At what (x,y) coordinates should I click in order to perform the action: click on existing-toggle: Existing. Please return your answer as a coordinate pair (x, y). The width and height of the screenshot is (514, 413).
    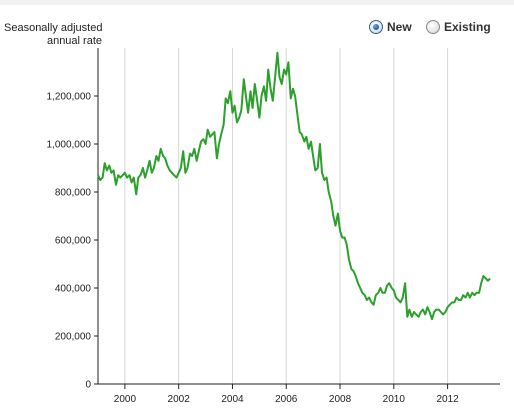
    Looking at the image, I should click on (458, 27).